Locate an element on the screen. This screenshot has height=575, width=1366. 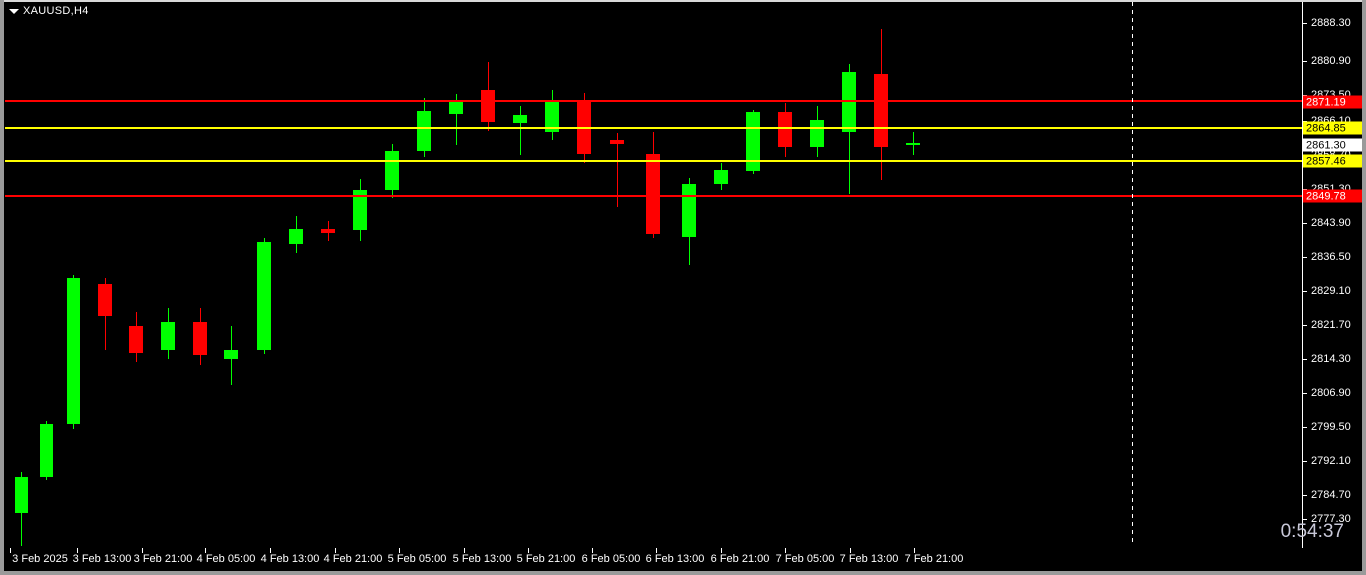
support-line is located at coordinates (654, 196).